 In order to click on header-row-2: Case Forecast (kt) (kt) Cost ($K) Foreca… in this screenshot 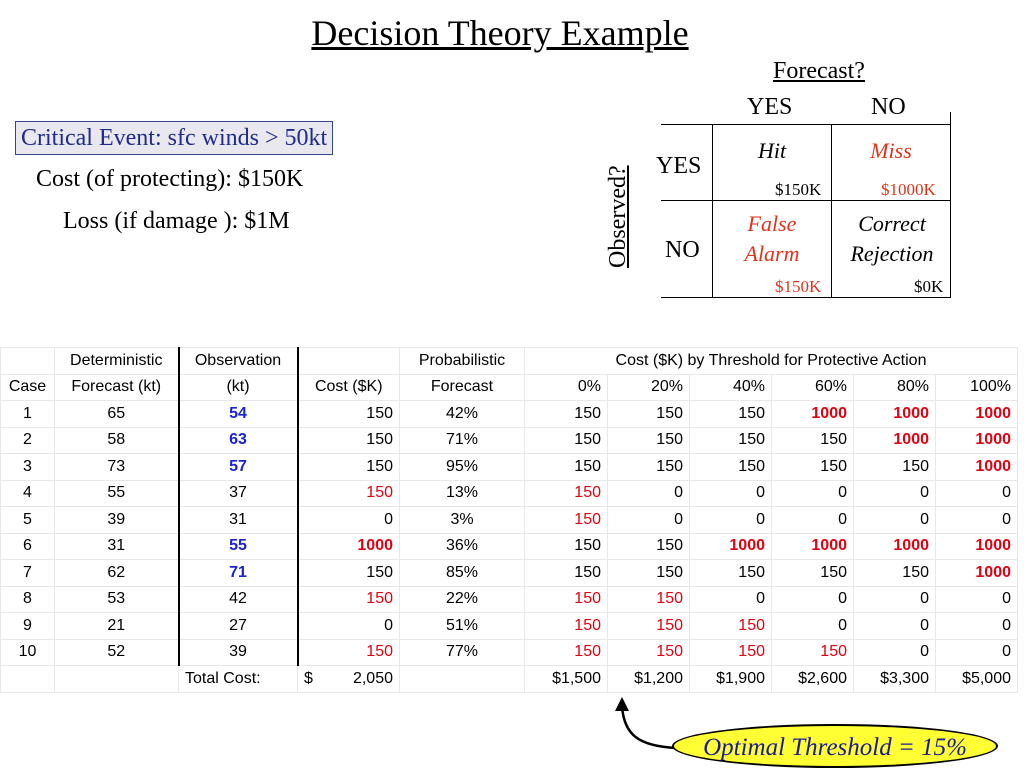, I will do `click(509, 387)`.